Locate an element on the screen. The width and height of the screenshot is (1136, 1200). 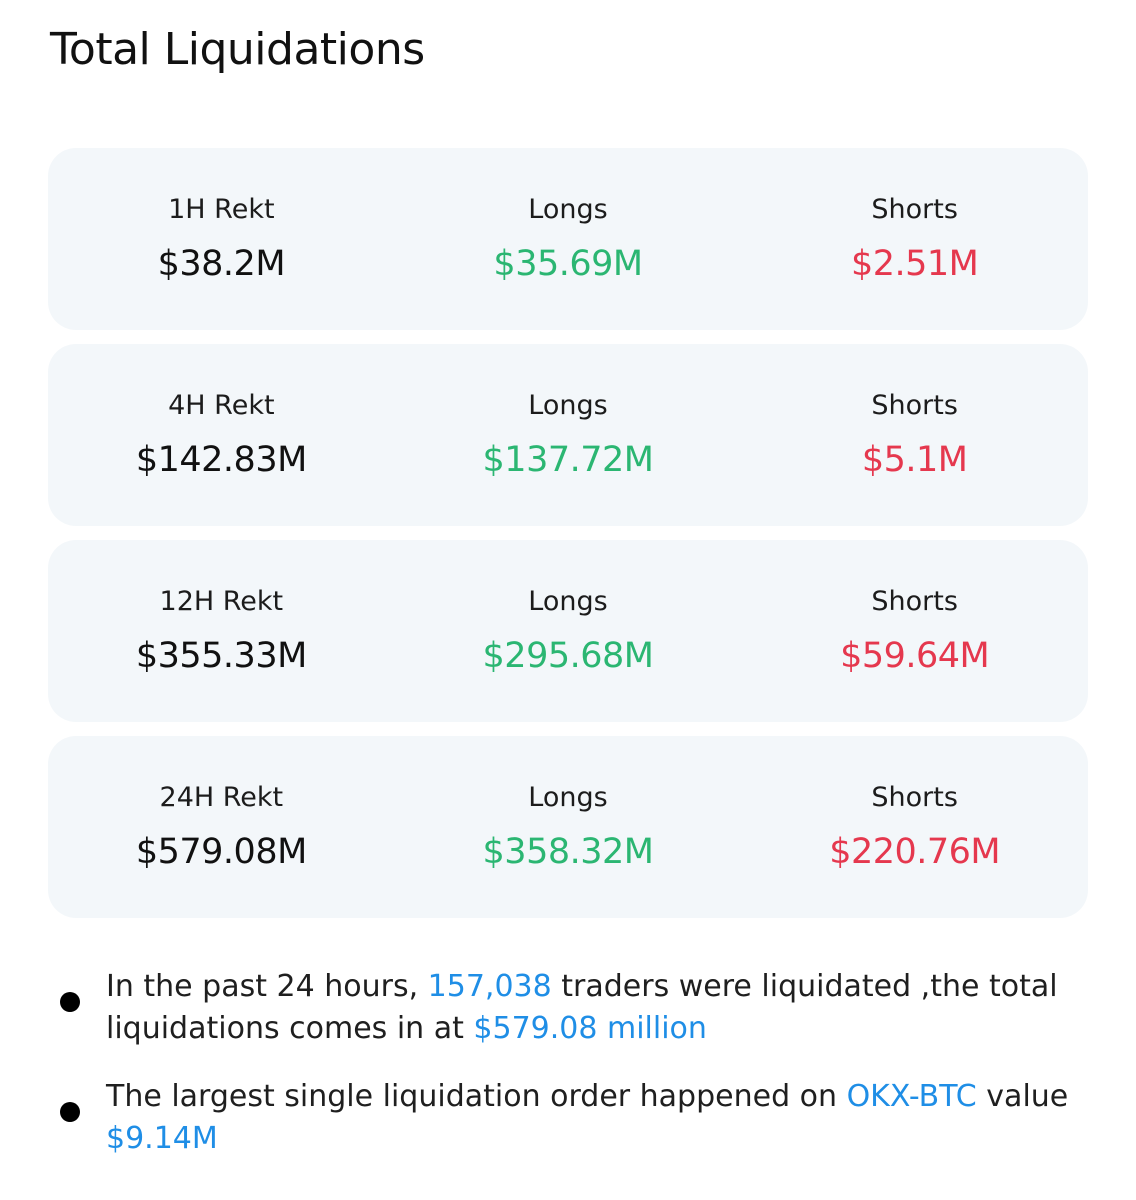
shorts-column: Shorts $59.64M is located at coordinates (914, 631).